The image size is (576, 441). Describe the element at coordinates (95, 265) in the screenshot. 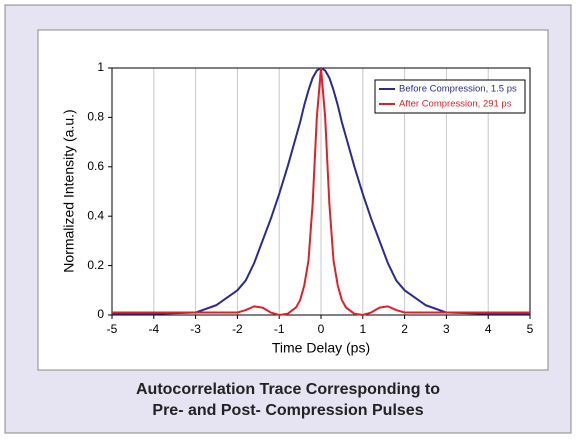

I see `y-tick-label: 0.2` at that location.